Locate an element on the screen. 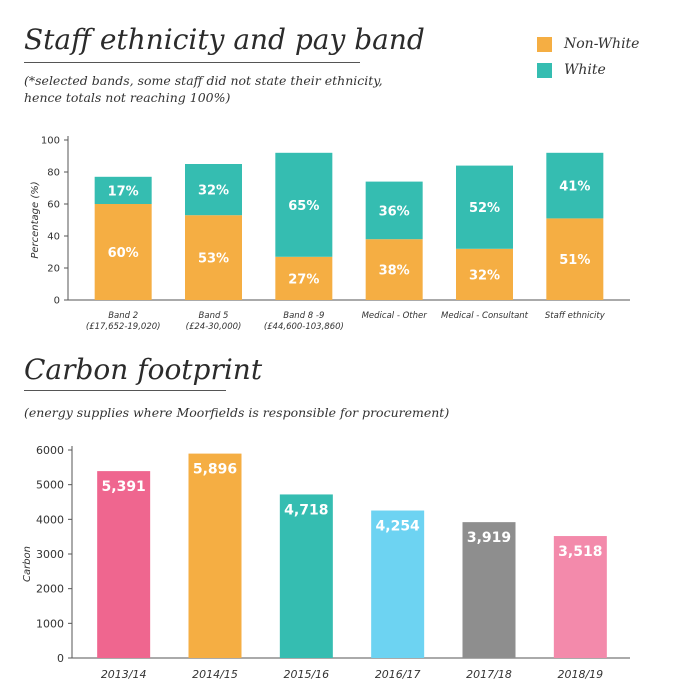  carbon-x-tick-label: 2014/15 is located at coordinates (215, 674).